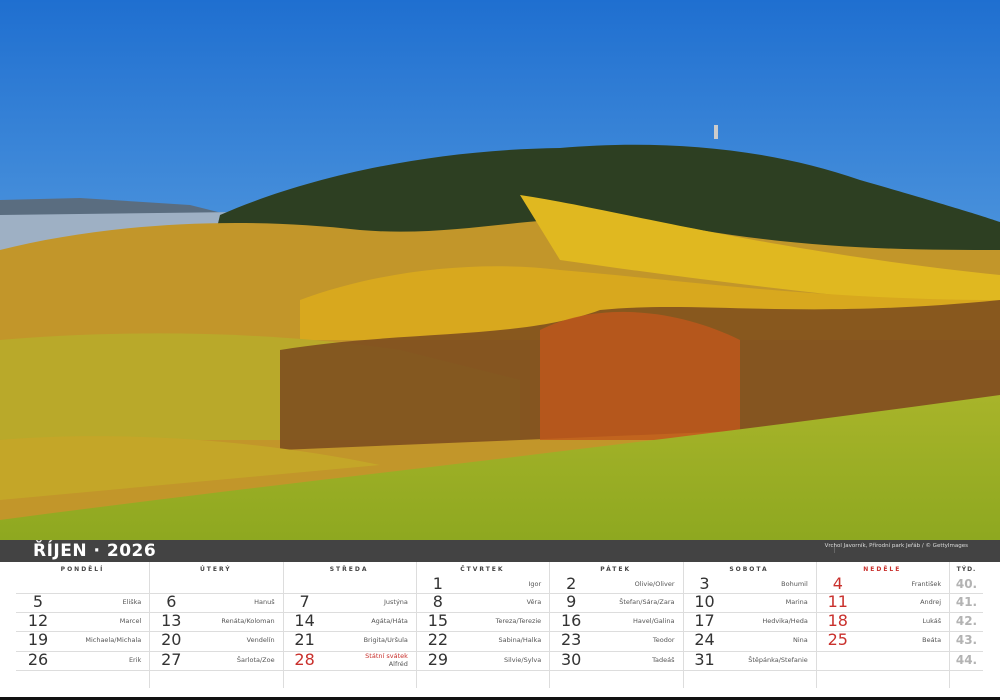 This screenshot has height=700, width=1000. What do you see at coordinates (304, 620) in the screenshot?
I see `day-number: 14` at bounding box center [304, 620].